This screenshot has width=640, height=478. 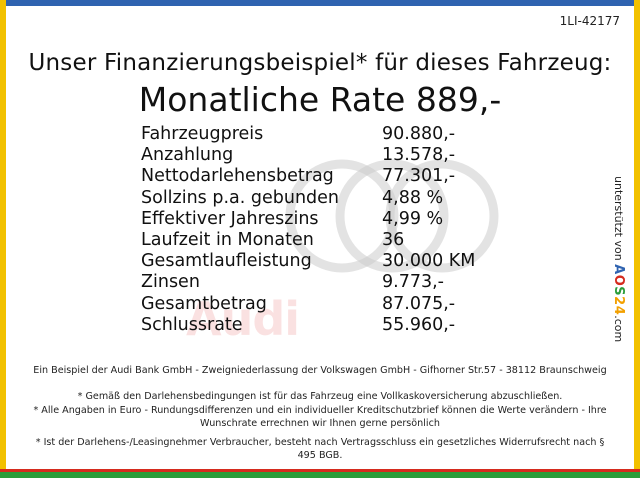 What do you see at coordinates (419, 176) in the screenshot?
I see `row-value: 77.301,-` at bounding box center [419, 176].